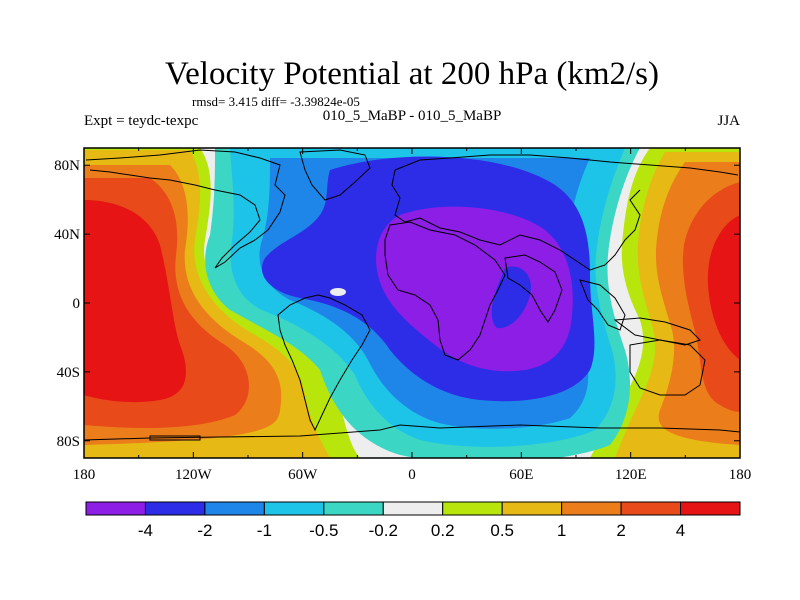  What do you see at coordinates (194, 475) in the screenshot?
I see `x-tick-label: 120W` at bounding box center [194, 475].